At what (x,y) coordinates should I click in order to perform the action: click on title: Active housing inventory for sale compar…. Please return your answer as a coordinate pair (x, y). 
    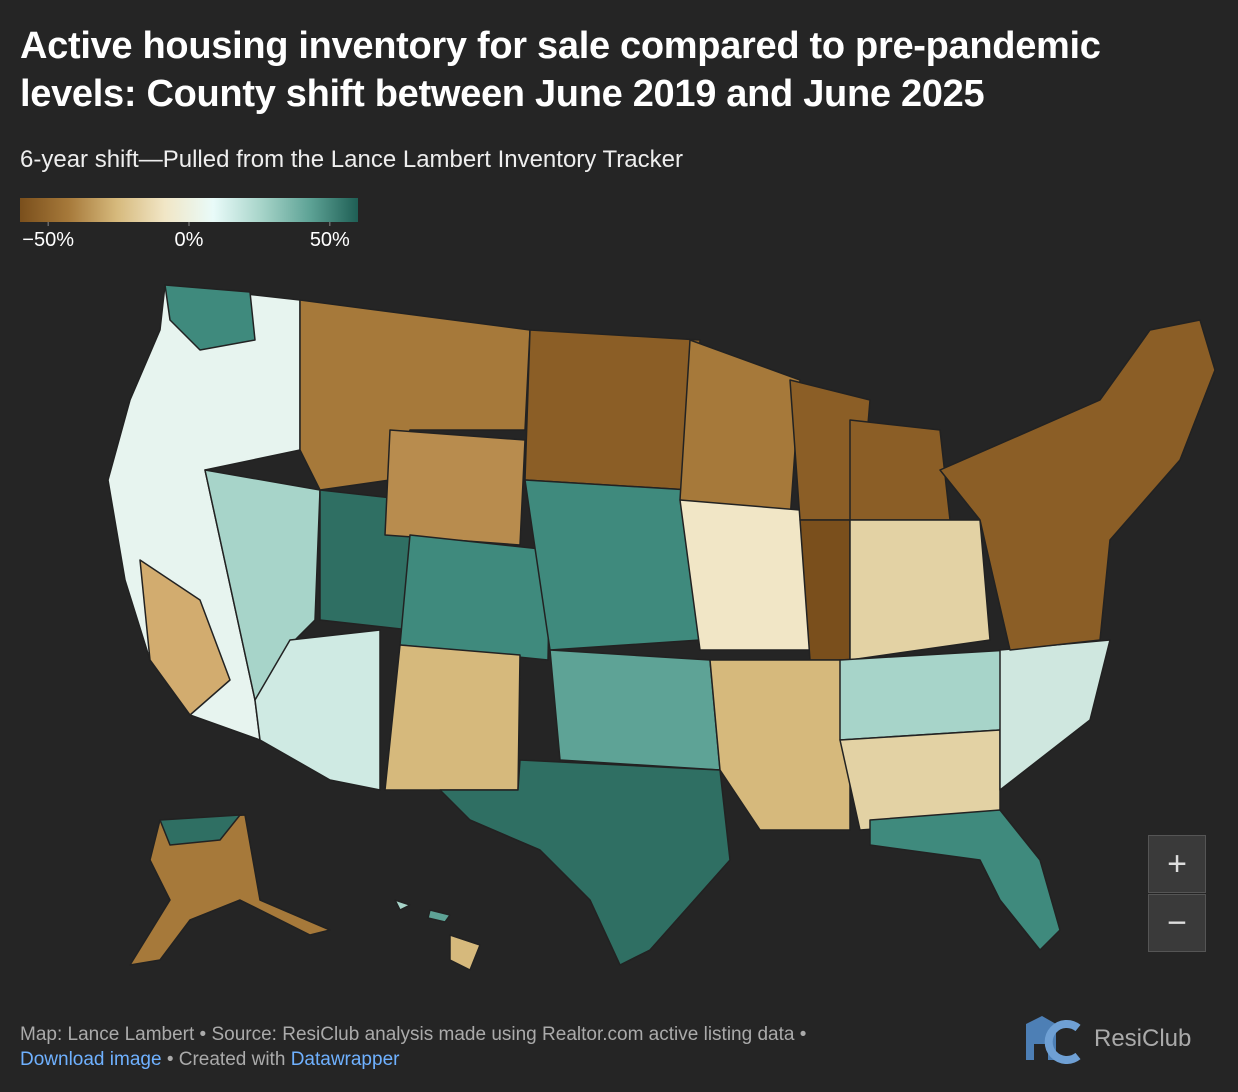
    Looking at the image, I should click on (560, 70).